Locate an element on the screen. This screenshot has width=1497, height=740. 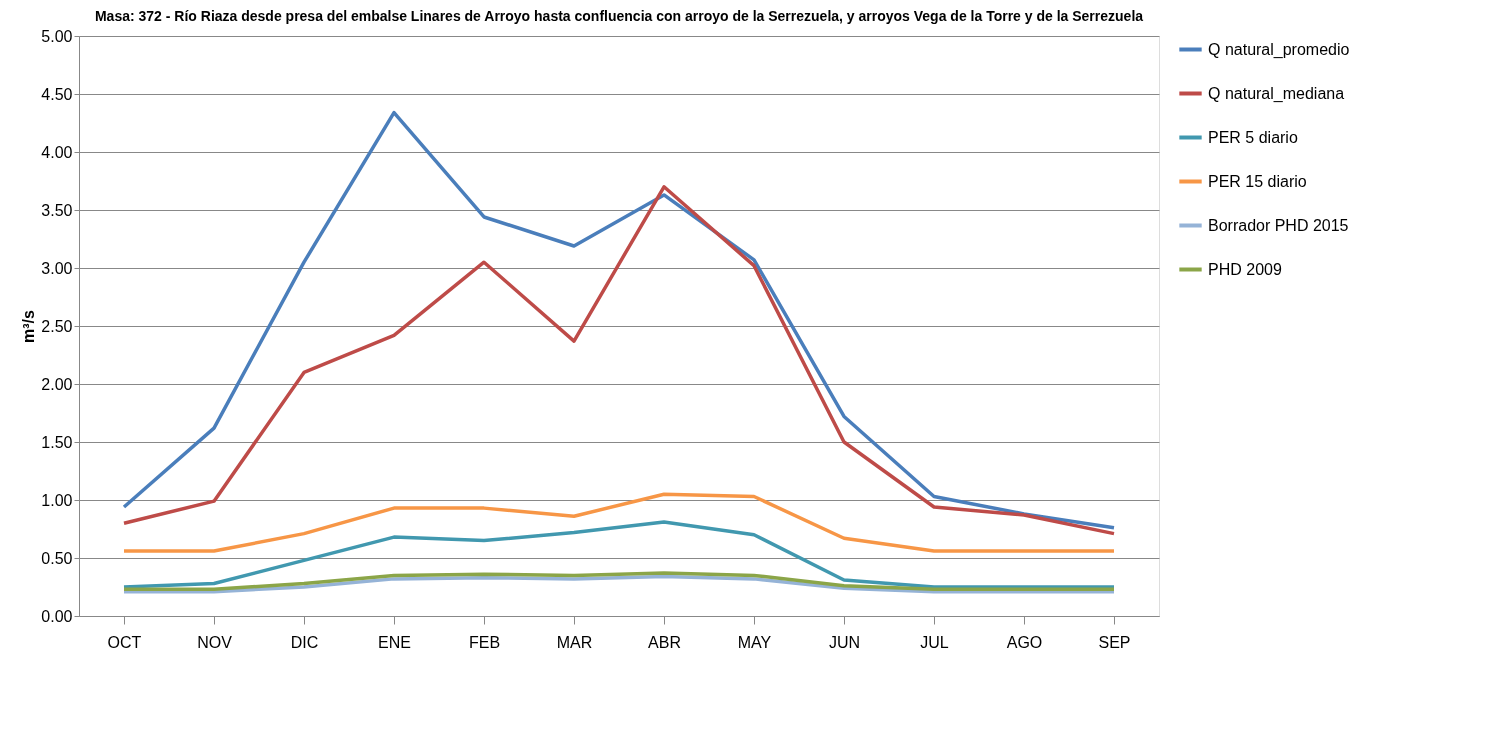
x-tick-label: ENE is located at coordinates (394, 642).